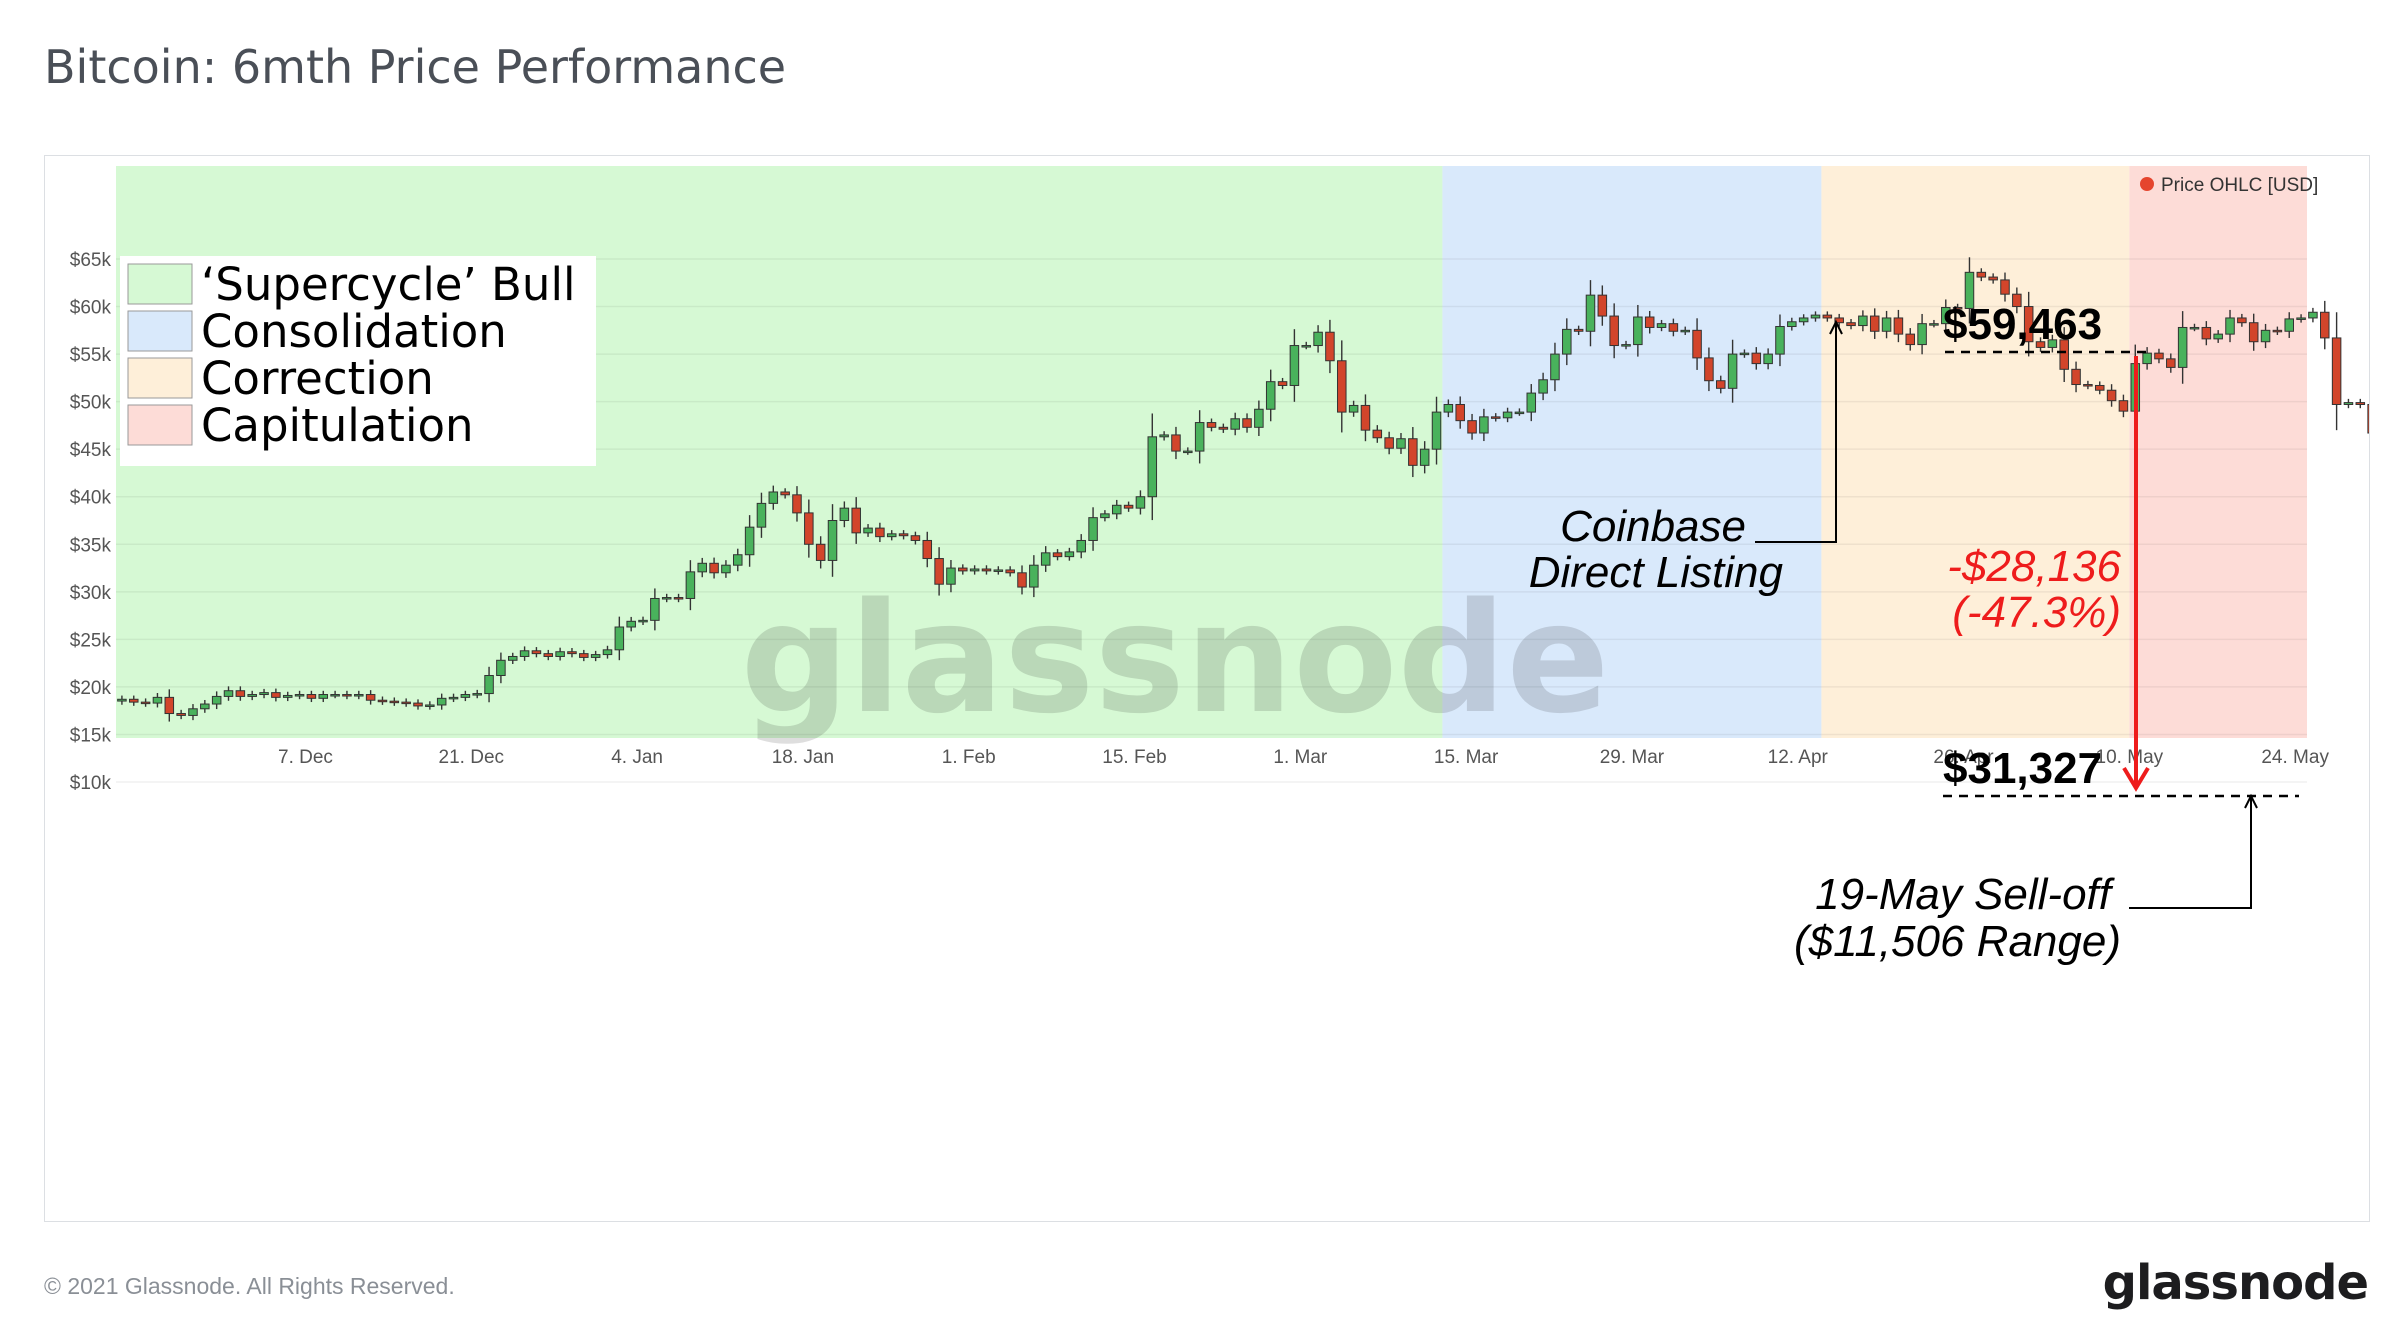 This screenshot has width=2400, height=1342. I want to click on legend-label-bull: ‘Supercycle’ Bull, so click(388, 284).